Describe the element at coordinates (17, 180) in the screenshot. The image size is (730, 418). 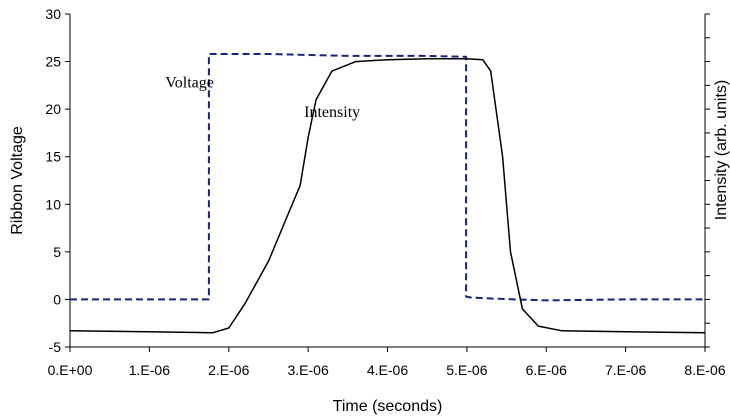
I see `y-axis-title: Ribbon Voltage` at that location.